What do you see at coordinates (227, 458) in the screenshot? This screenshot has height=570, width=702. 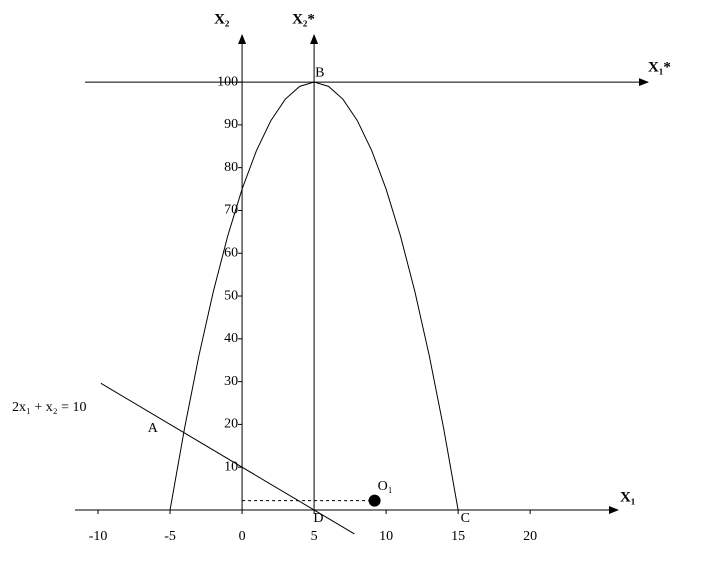 I see `curve` at bounding box center [227, 458].